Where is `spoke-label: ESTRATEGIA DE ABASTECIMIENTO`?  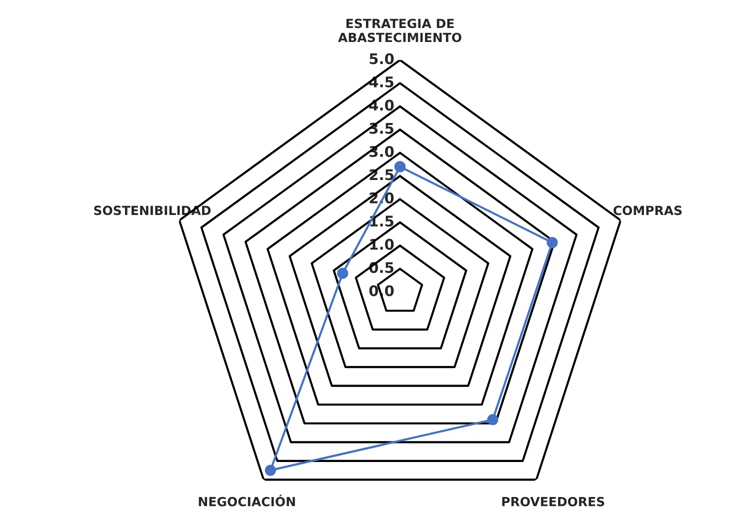 spoke-label: ESTRATEGIA DE ABASTECIMIENTO is located at coordinates (400, 30).